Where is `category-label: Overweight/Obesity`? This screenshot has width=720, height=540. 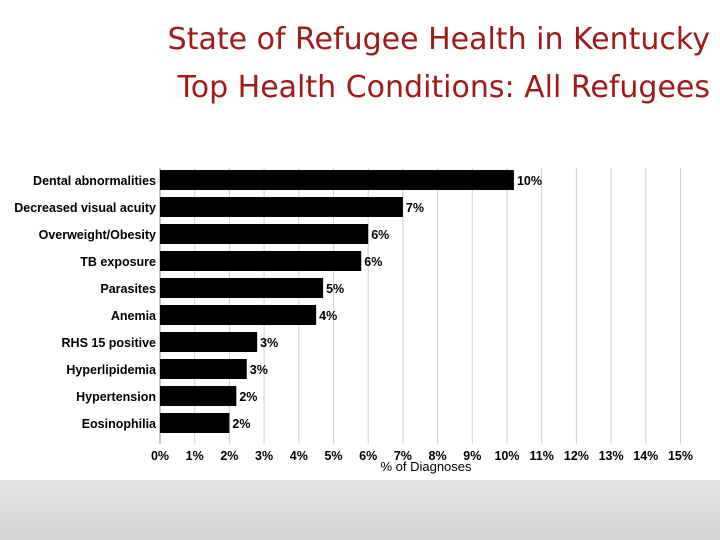
category-label: Overweight/Obesity is located at coordinates (97, 235).